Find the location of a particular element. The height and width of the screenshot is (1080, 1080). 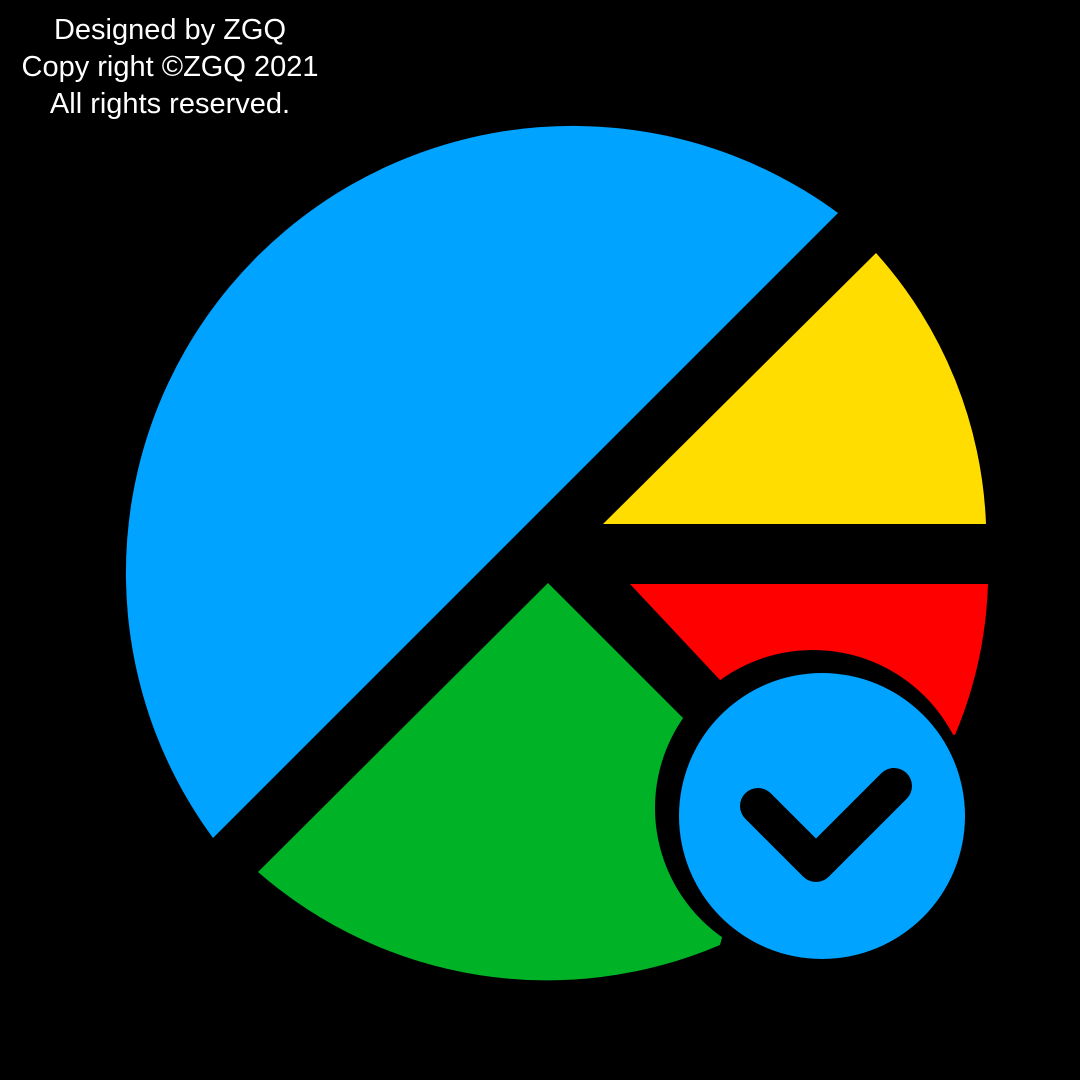

pie-slice-yellow is located at coordinates (794, 388).